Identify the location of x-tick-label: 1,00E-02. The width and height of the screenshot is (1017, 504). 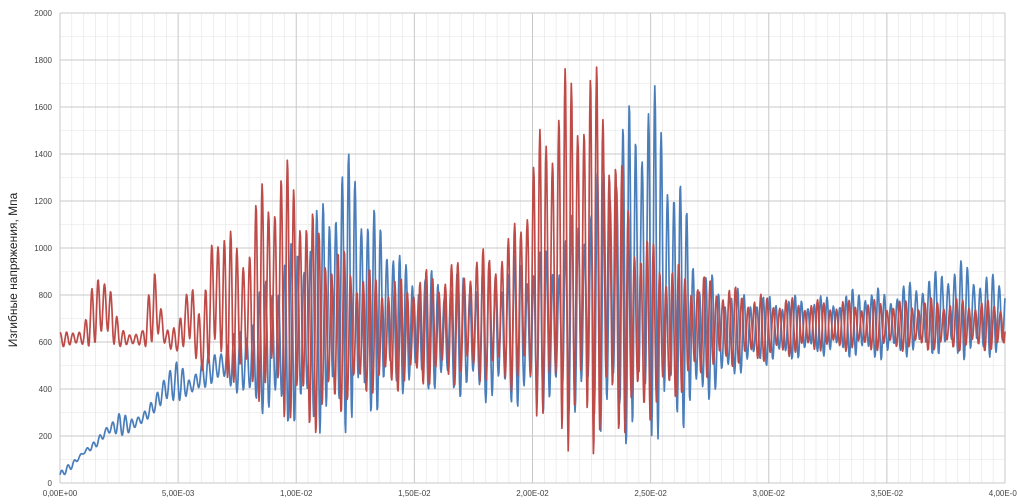
(296, 493).